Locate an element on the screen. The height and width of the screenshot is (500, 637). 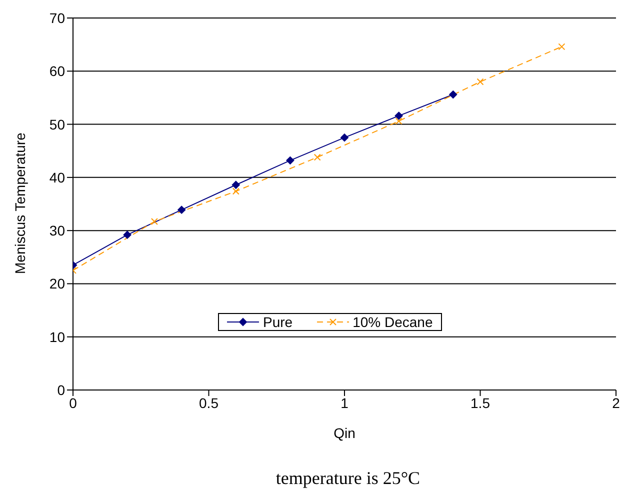
y-tick-label: 70 is located at coordinates (57, 18).